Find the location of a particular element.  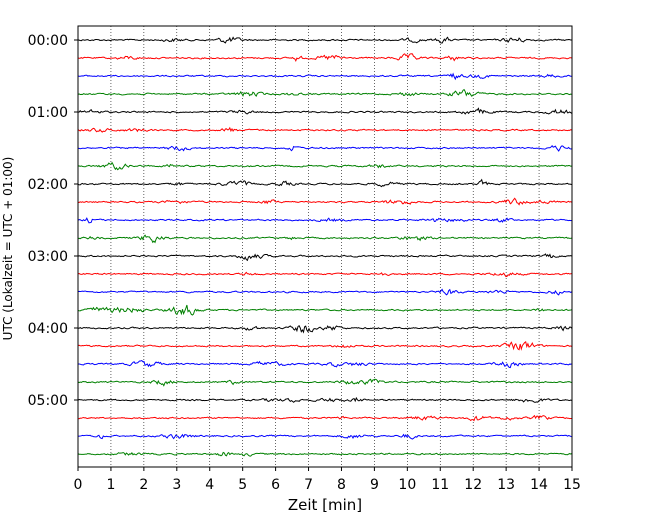

x-tick-label: 15 is located at coordinates (572, 485).